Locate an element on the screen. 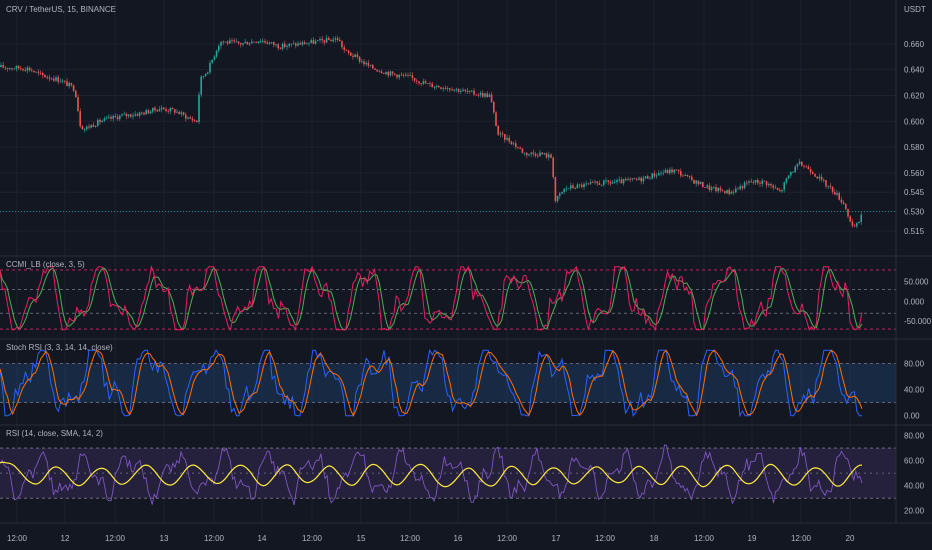 The height and width of the screenshot is (550, 932). time-axis-label: 13 is located at coordinates (164, 538).